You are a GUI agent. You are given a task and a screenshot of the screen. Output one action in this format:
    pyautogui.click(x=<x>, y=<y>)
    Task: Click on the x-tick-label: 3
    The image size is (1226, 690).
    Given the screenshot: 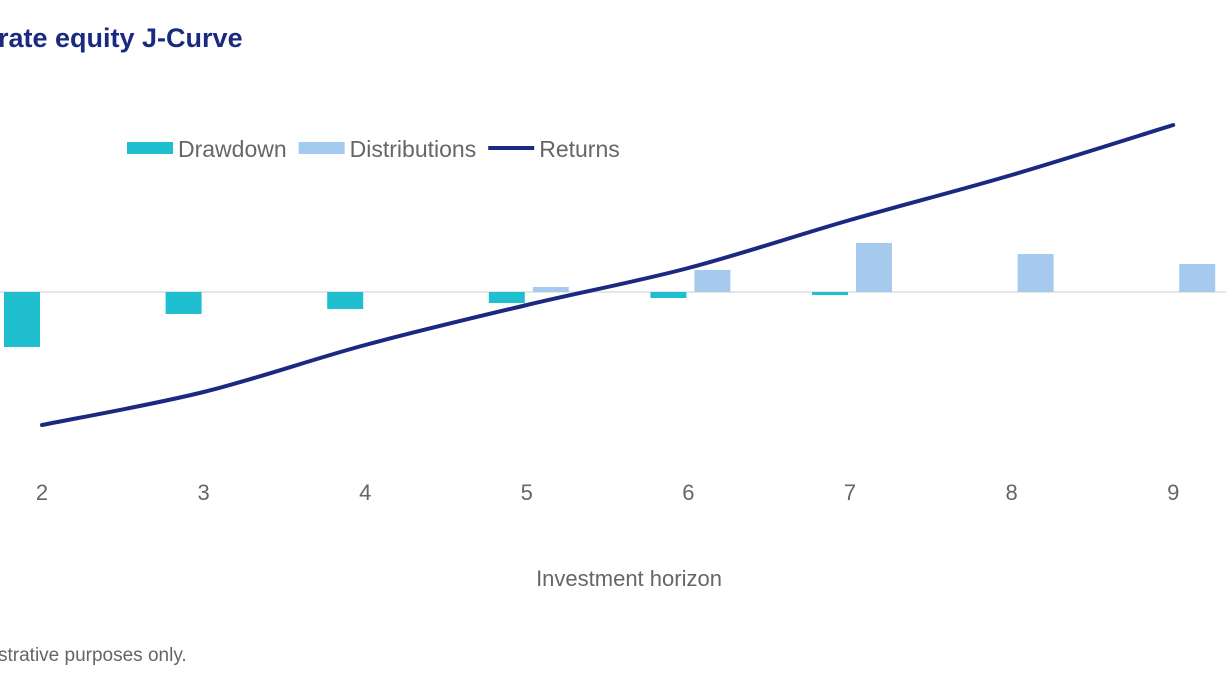 What is the action you would take?
    pyautogui.click(x=203, y=492)
    